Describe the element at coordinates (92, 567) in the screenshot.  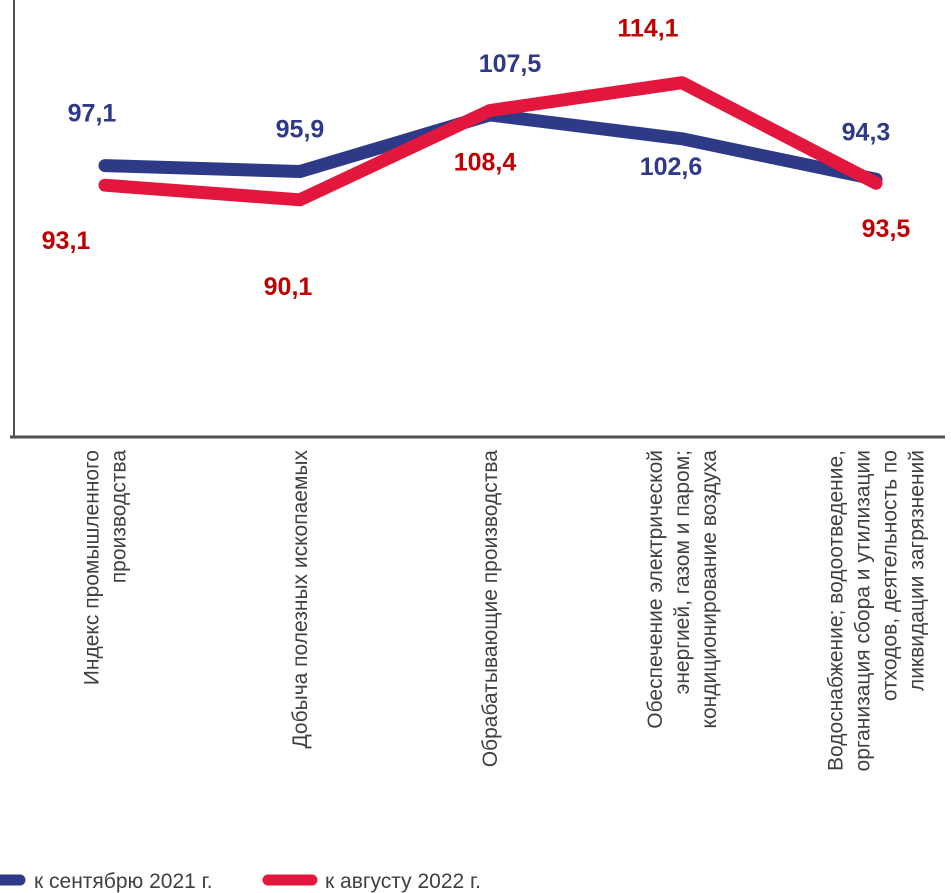
I see `category-label-1-line-1: Индекс промышленного` at that location.